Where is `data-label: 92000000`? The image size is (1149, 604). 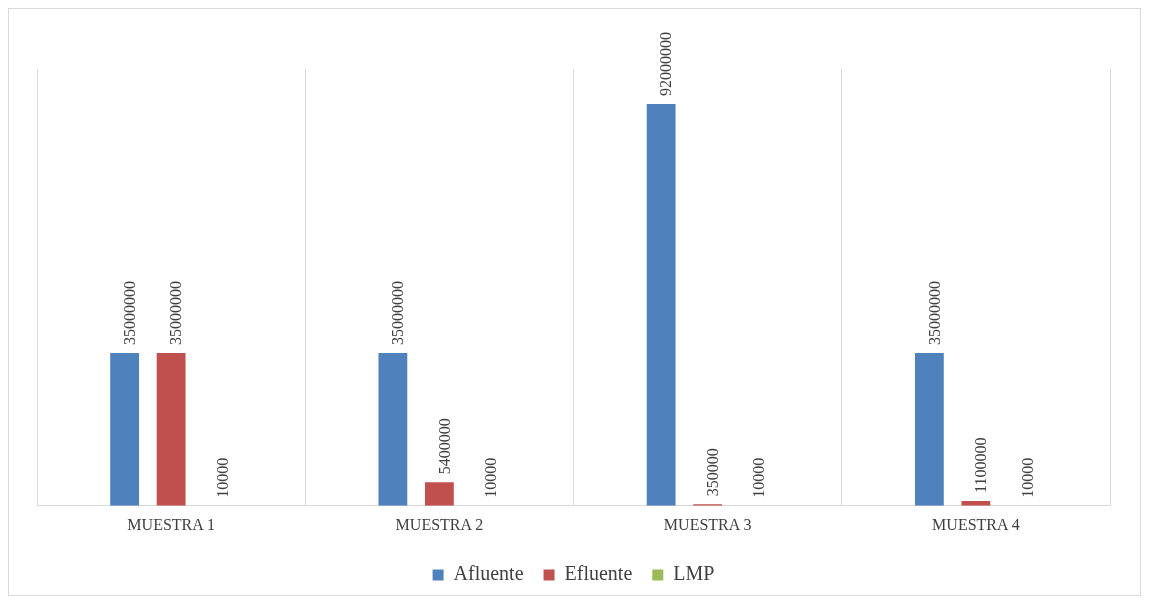
data-label: 92000000 is located at coordinates (666, 63).